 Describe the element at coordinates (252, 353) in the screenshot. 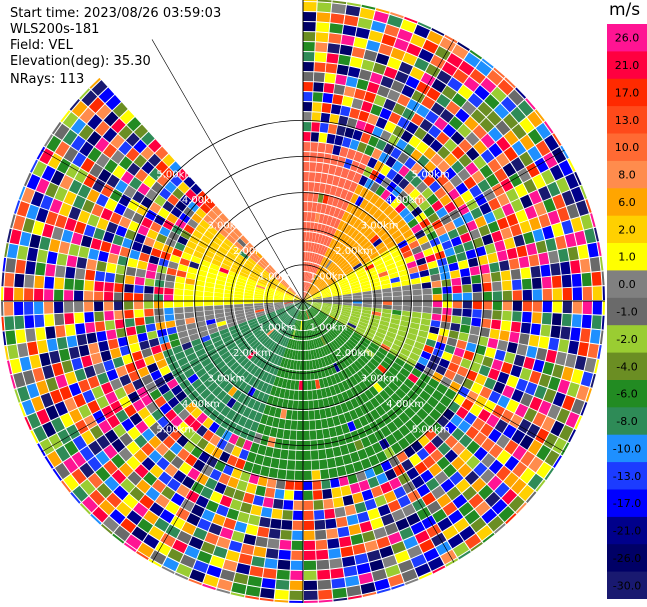

I see `range-ring-label: 2.00km` at that location.